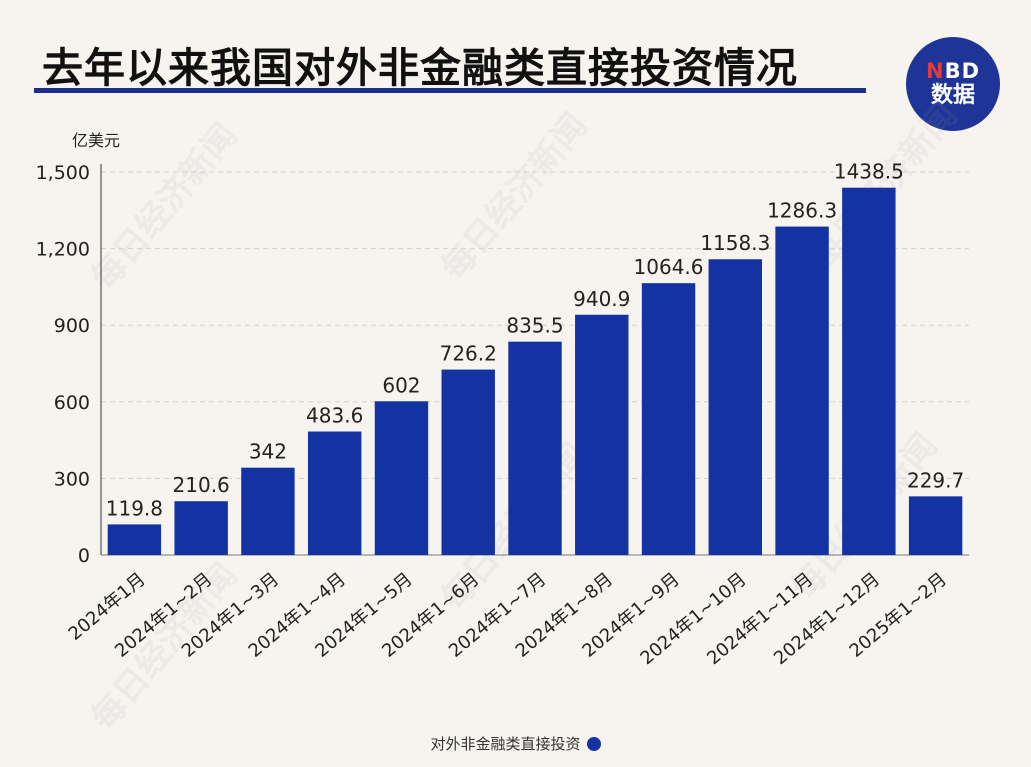  What do you see at coordinates (268, 452) in the screenshot?
I see `bar-value-label: 342` at bounding box center [268, 452].